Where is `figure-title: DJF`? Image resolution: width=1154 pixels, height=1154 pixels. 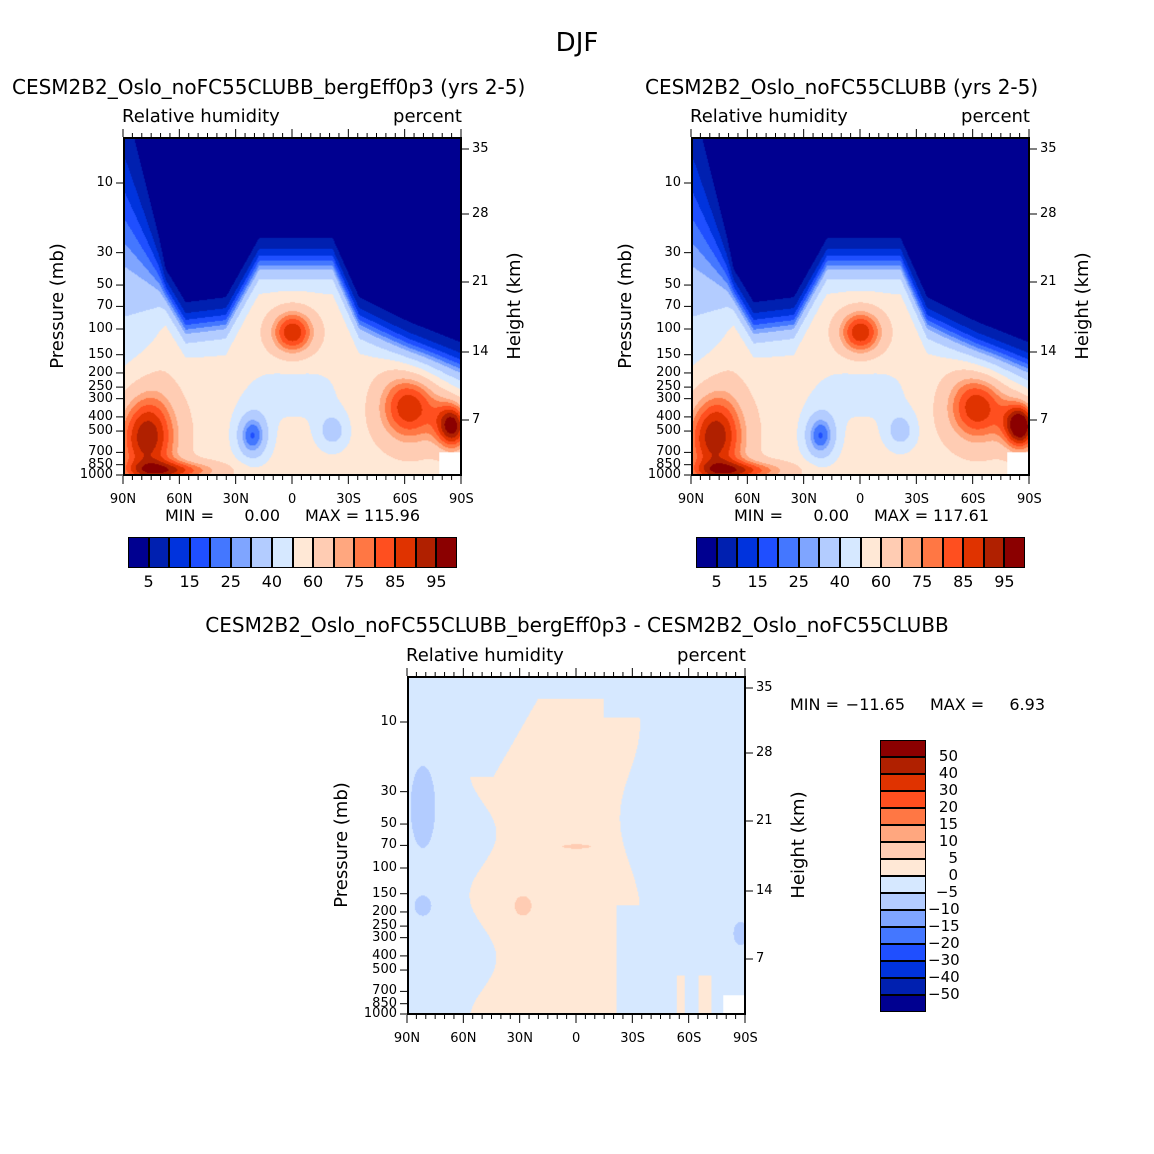
figure-title: DJF is located at coordinates (577, 43).